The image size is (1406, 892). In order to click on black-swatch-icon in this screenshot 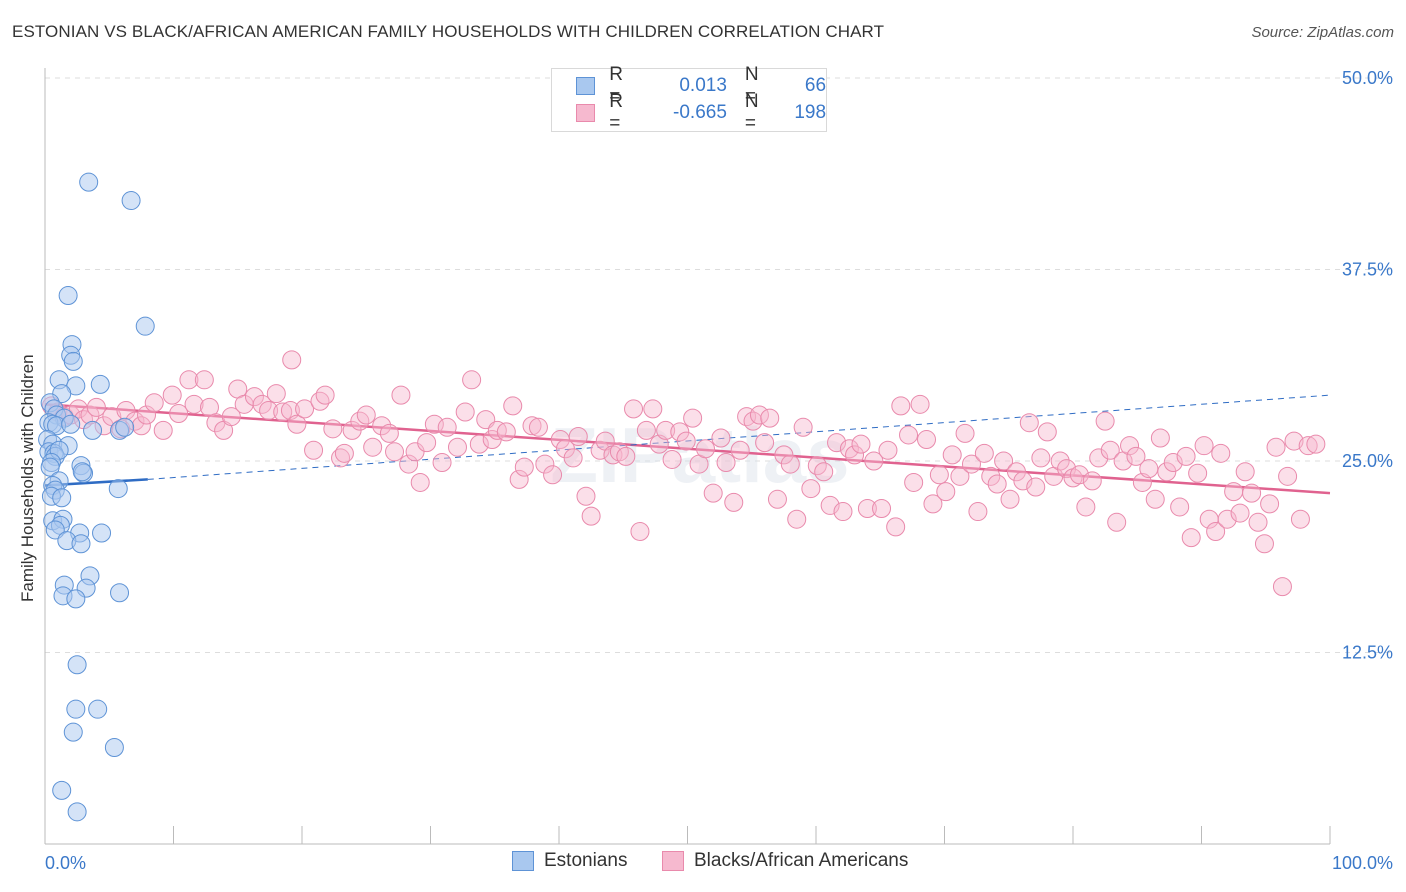, I will do `click(586, 113)`.